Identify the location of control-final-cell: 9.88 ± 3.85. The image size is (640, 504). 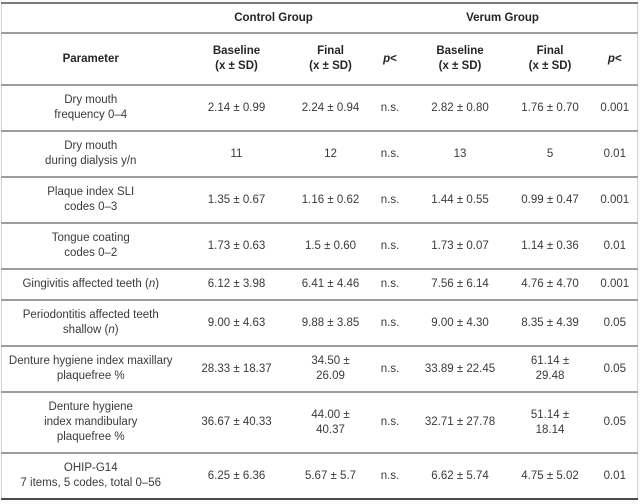
(330, 323).